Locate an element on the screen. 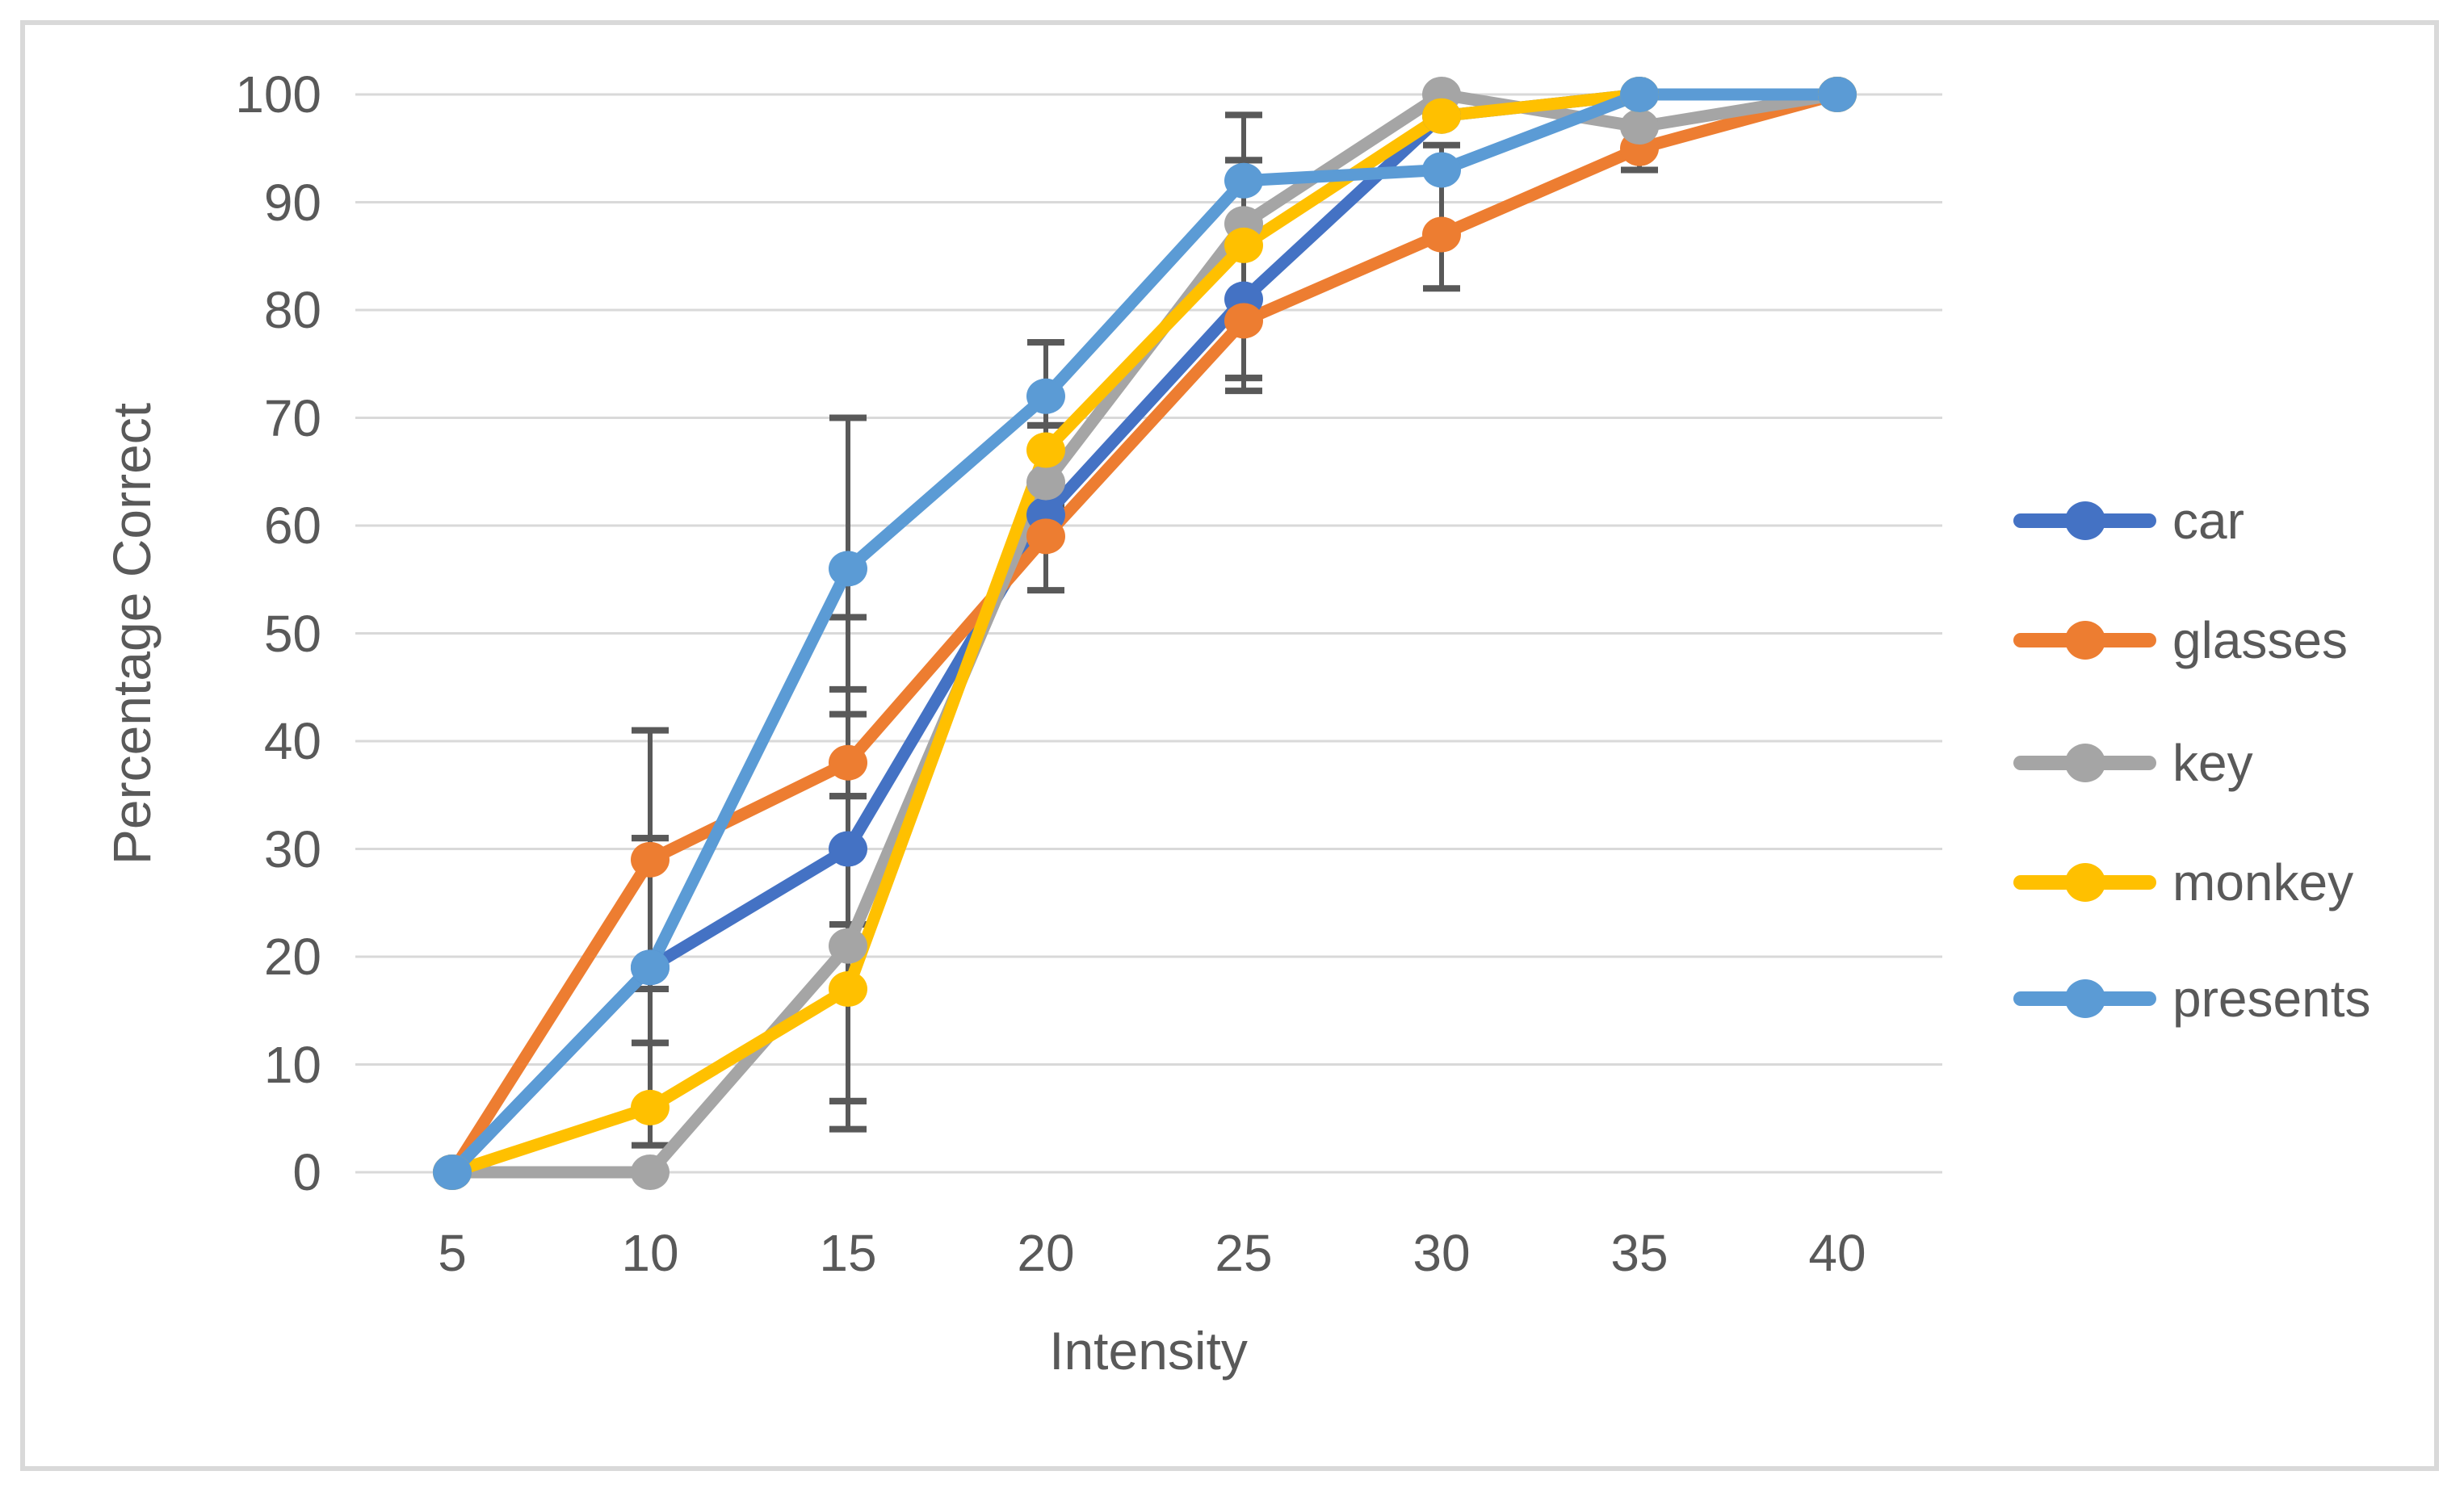 This screenshot has width=2464, height=1496. y-tick-label: 0 is located at coordinates (306, 1172).